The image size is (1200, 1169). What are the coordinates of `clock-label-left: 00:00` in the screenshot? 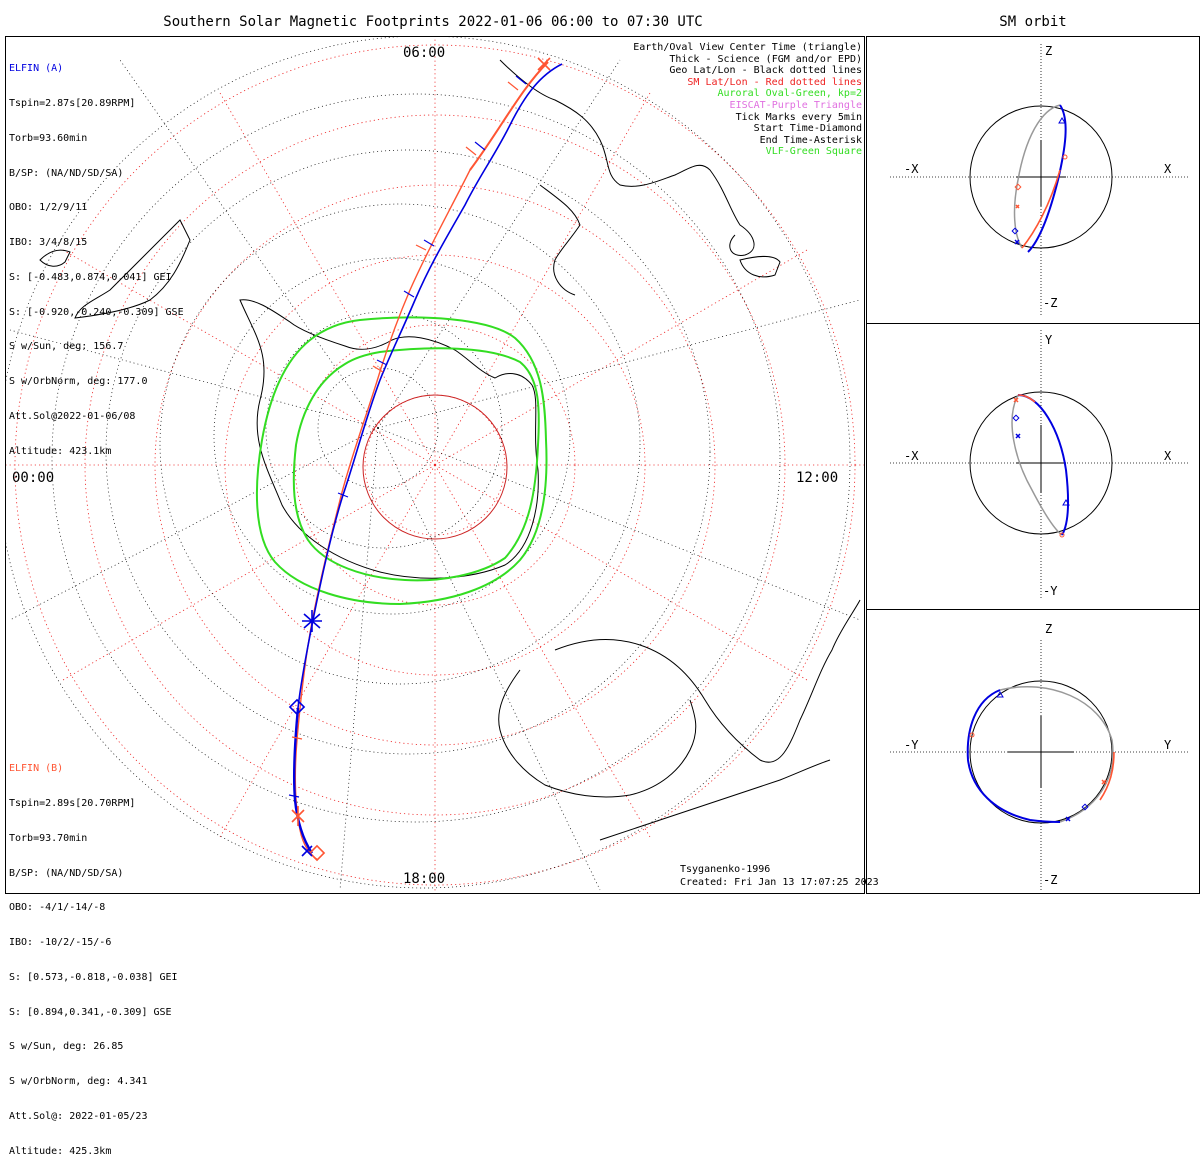 It's located at (33, 478).